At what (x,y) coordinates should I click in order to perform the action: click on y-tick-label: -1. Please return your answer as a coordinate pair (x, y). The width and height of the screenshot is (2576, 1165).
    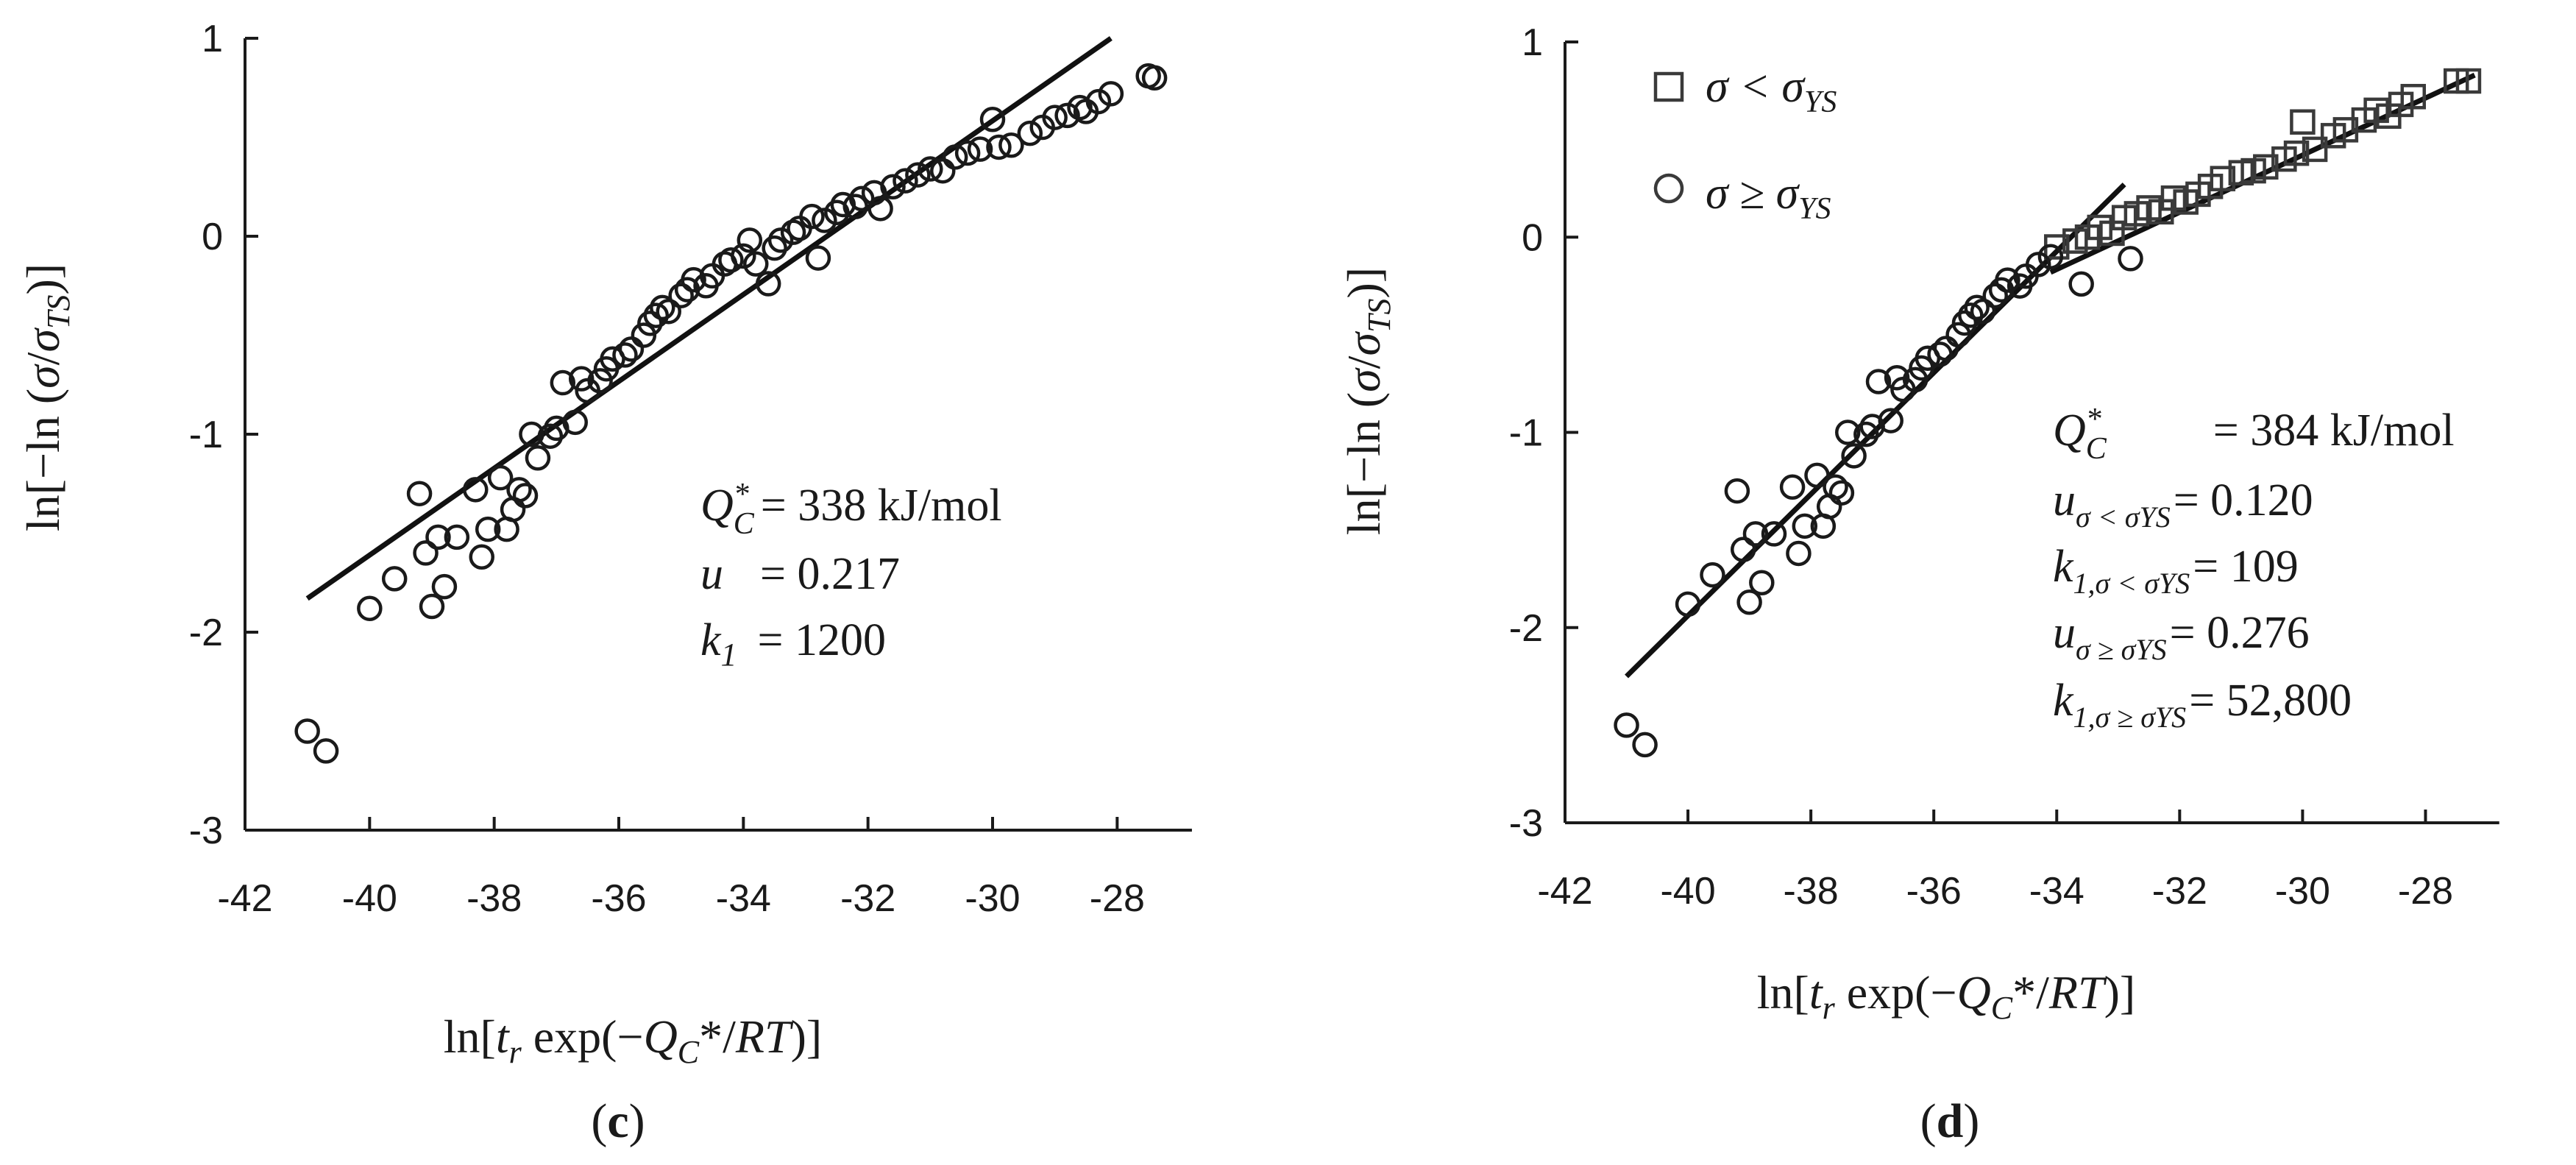
    Looking at the image, I should click on (1526, 433).